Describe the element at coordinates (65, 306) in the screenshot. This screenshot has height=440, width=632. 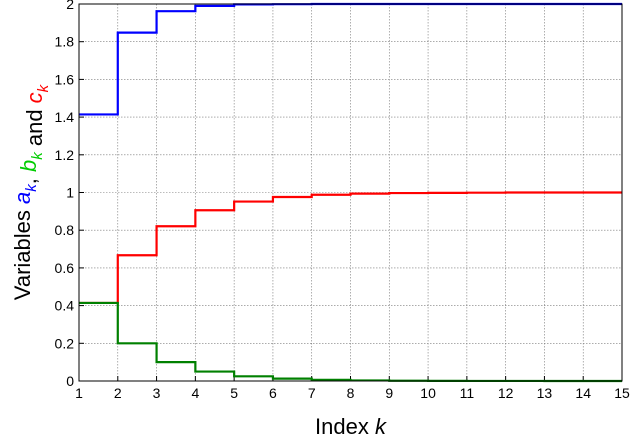
I see `y-tick-label: 0.4` at that location.